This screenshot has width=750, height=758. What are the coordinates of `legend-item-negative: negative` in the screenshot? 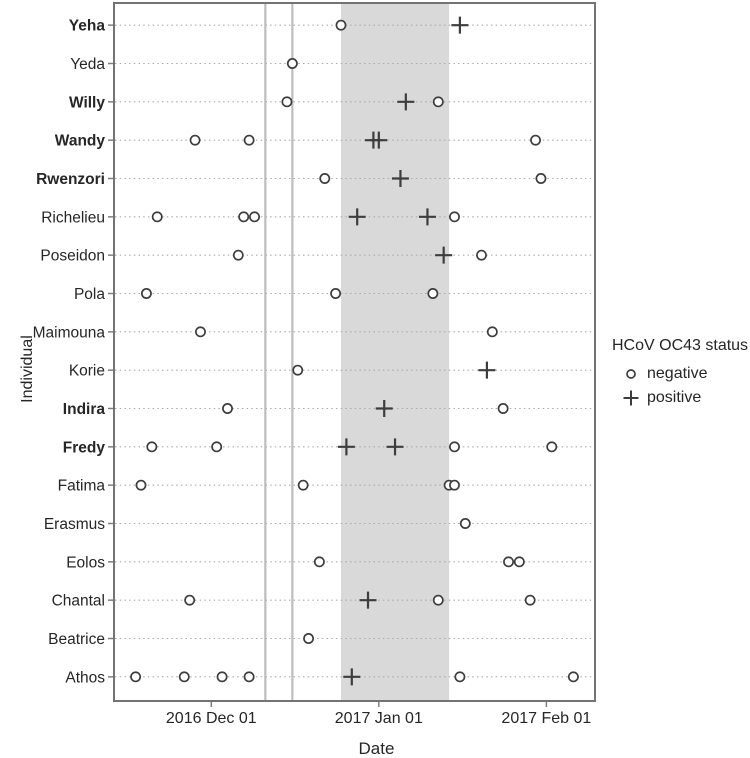 It's located at (678, 374).